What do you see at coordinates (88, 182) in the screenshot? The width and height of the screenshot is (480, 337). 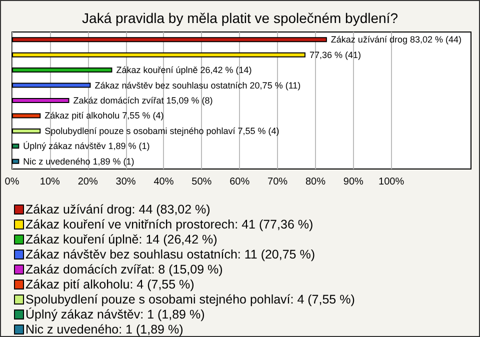 I see `x-tick-label: 20%` at bounding box center [88, 182].